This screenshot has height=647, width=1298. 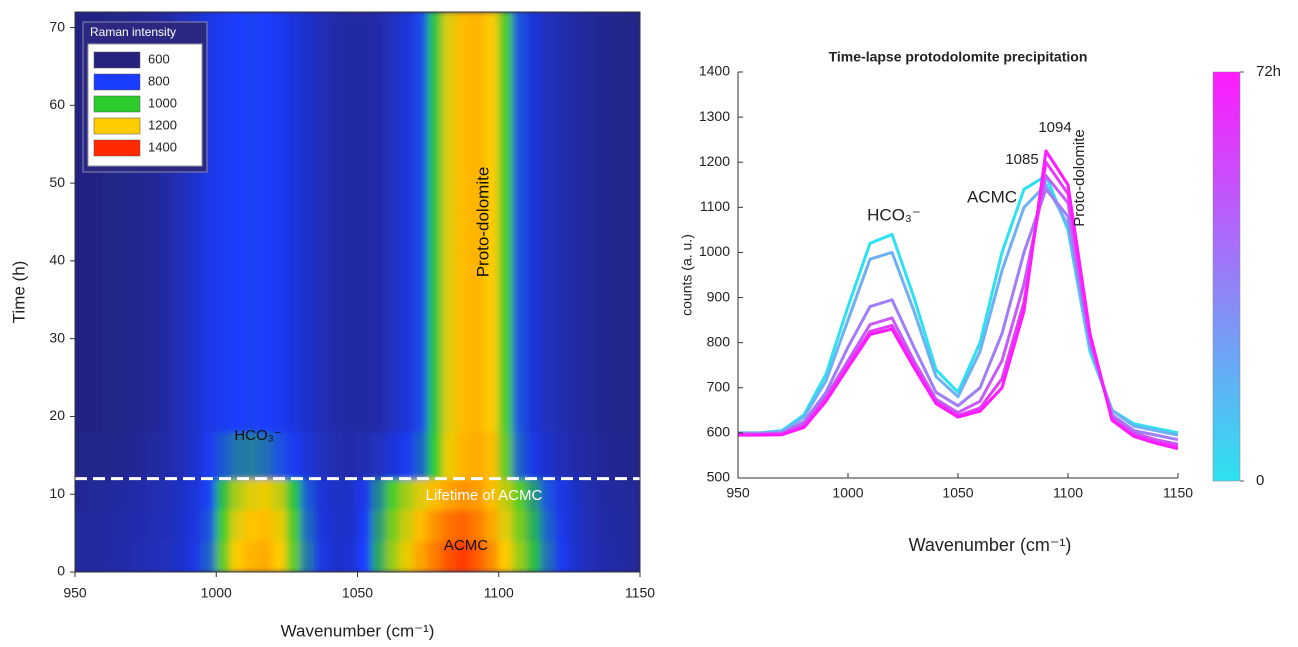 What do you see at coordinates (687, 275) in the screenshot?
I see `y-axis-label: counts (a. u.)` at bounding box center [687, 275].